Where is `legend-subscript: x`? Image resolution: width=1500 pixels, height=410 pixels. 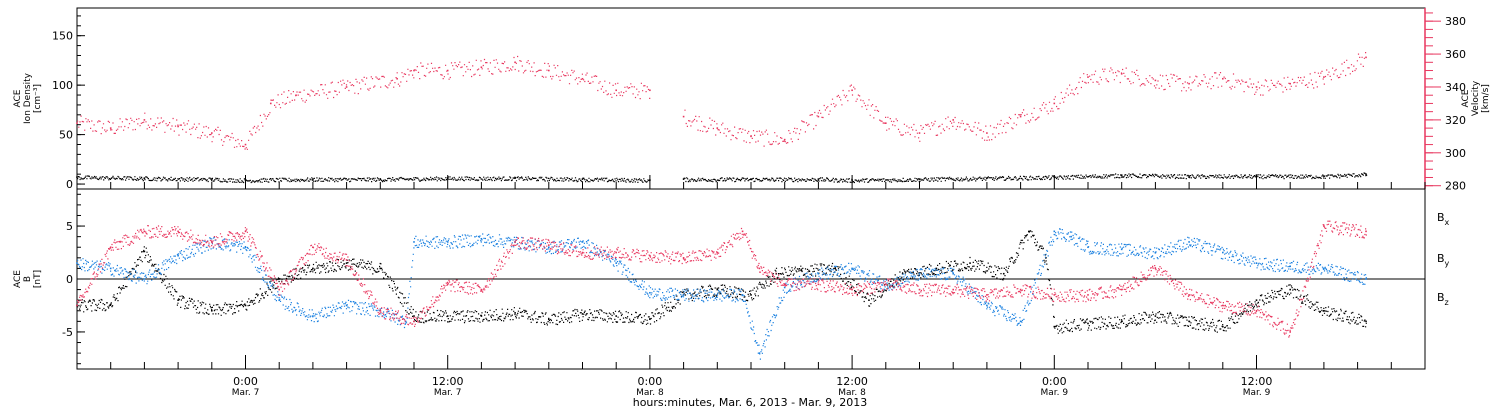
legend-subscript: x is located at coordinates (1447, 222).